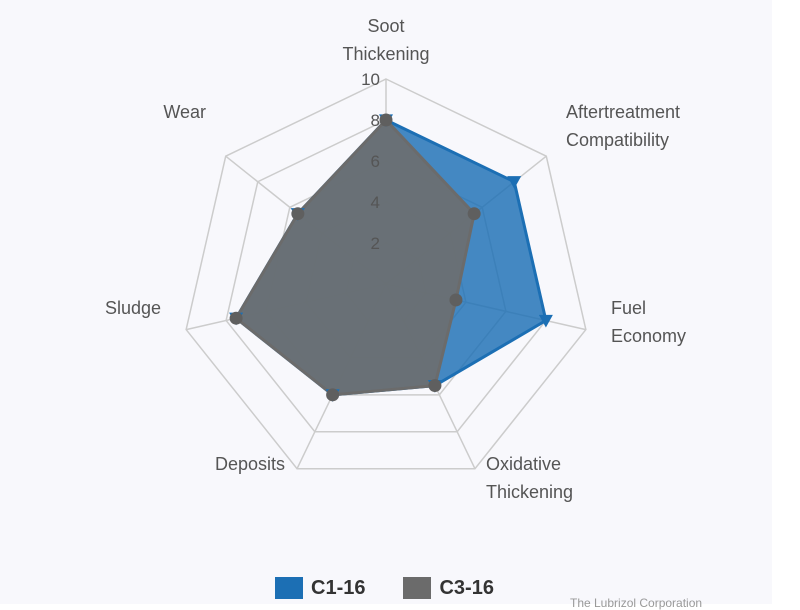 The image size is (800, 610). What do you see at coordinates (384, 588) in the screenshot?
I see `legend: C1-16 C3-16` at bounding box center [384, 588].